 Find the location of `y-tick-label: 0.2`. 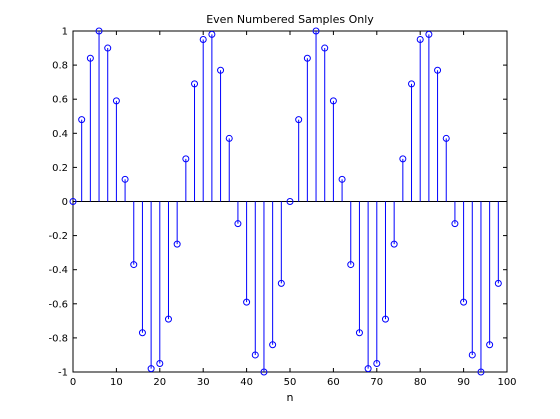

y-tick-label: 0.2 is located at coordinates (60, 168).